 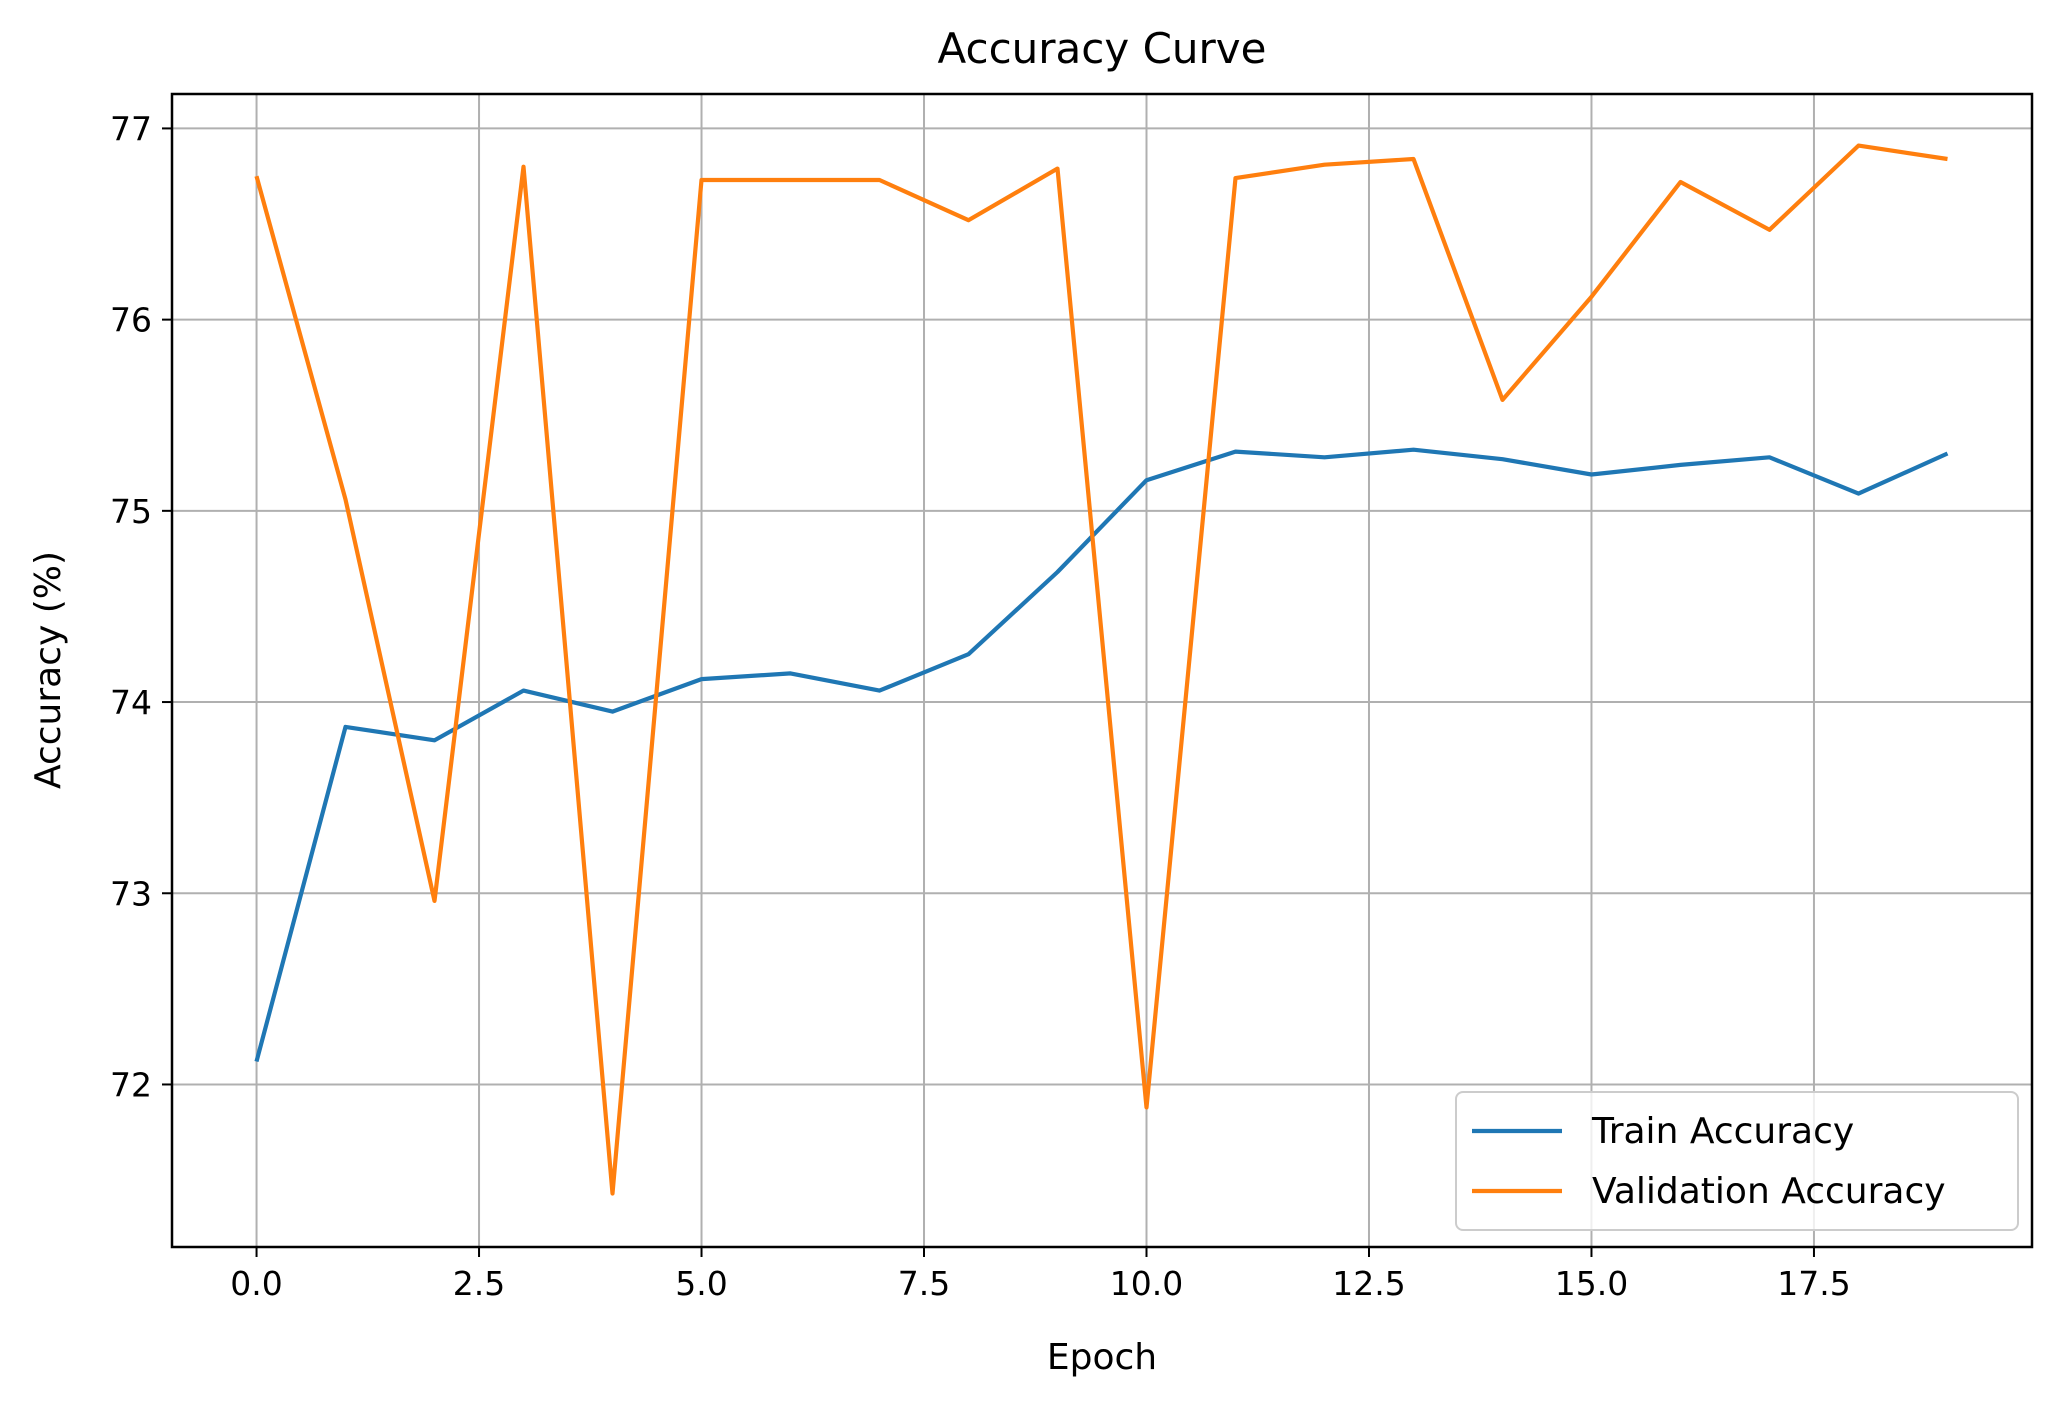 What do you see at coordinates (1102, 1357) in the screenshot?
I see `x-axis-label: Epoch` at bounding box center [1102, 1357].